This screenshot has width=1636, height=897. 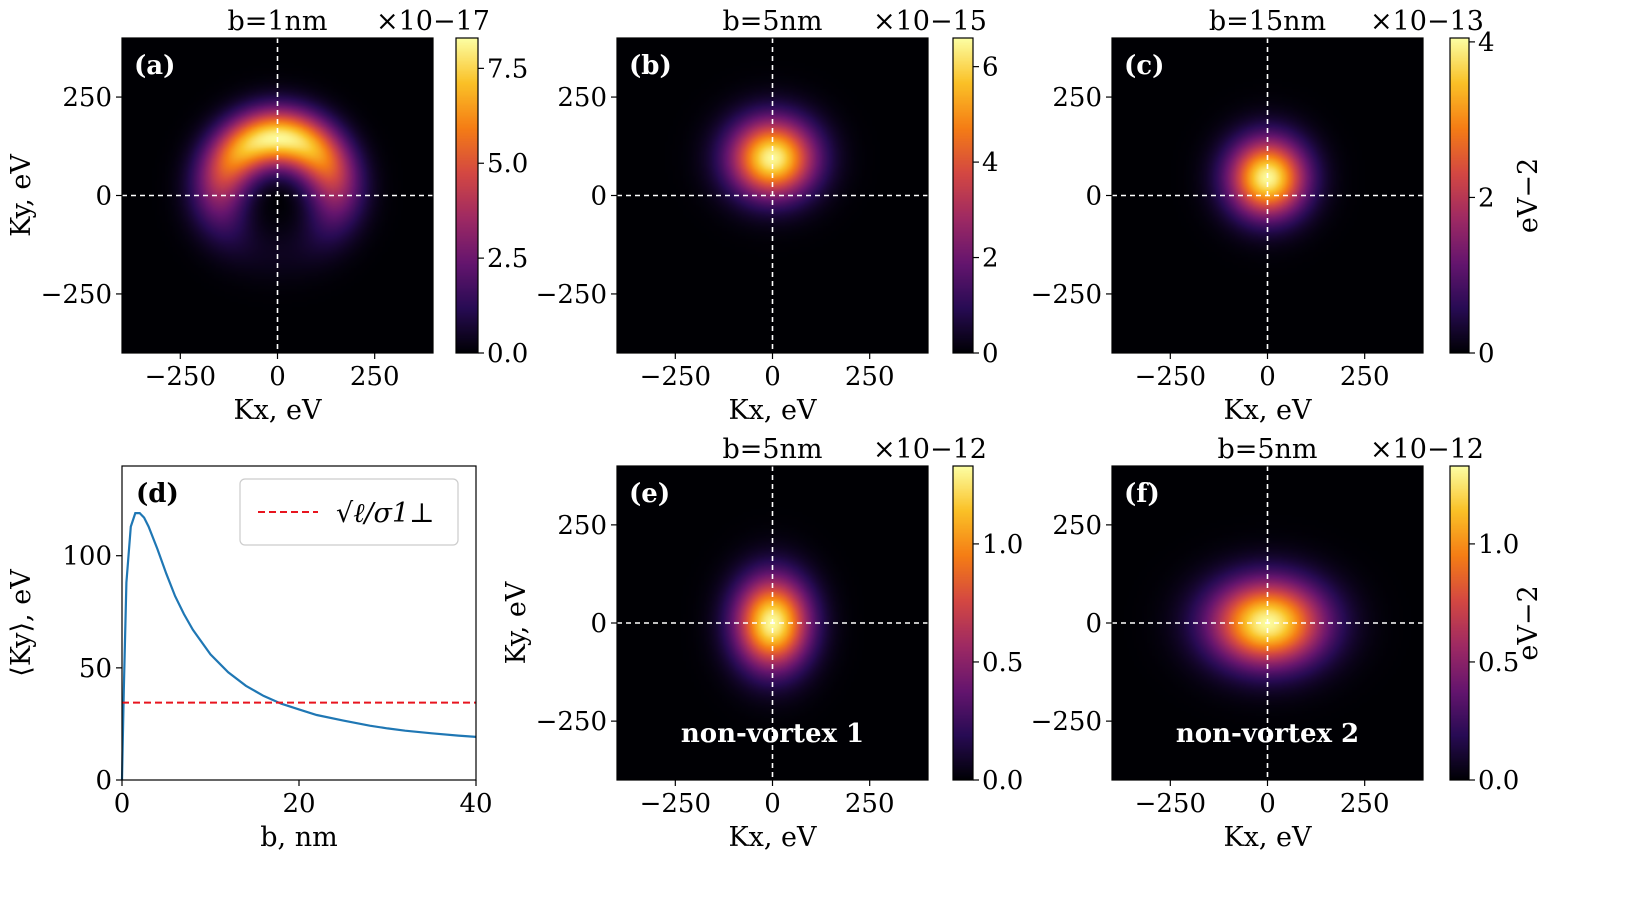 I want to click on colorbar-exponent: ×10−17, so click(x=433, y=21).